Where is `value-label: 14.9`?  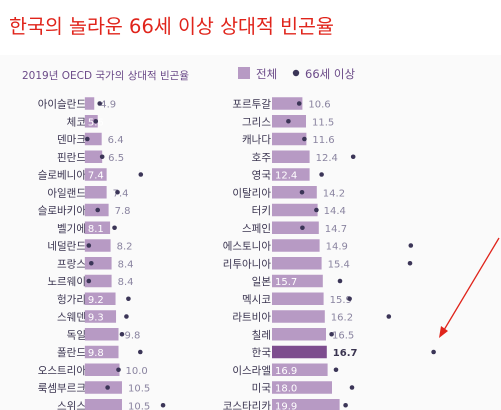 value-label: 14.9 is located at coordinates (337, 247).